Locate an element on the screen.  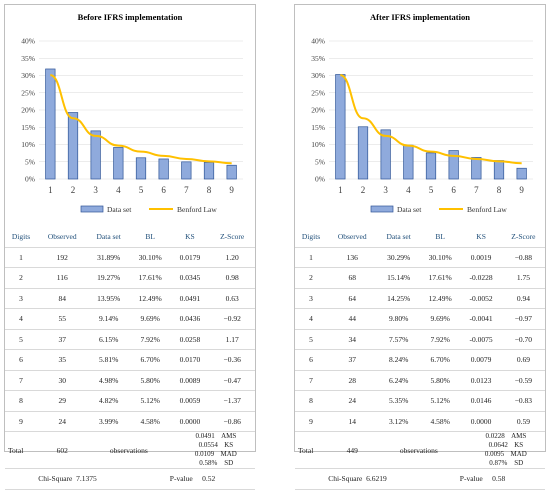
summary-value: 0.58% is located at coordinates (208, 463).